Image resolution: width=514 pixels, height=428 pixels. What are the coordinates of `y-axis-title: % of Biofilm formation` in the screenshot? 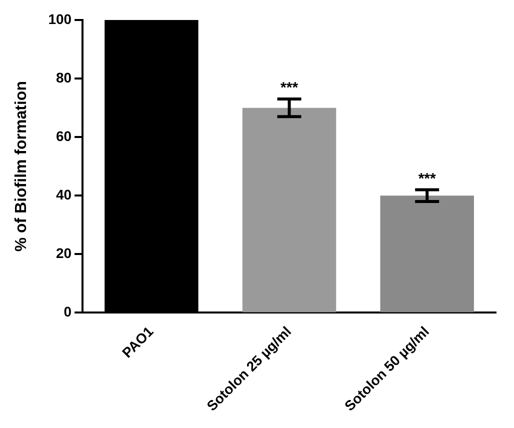 It's located at (21, 166).